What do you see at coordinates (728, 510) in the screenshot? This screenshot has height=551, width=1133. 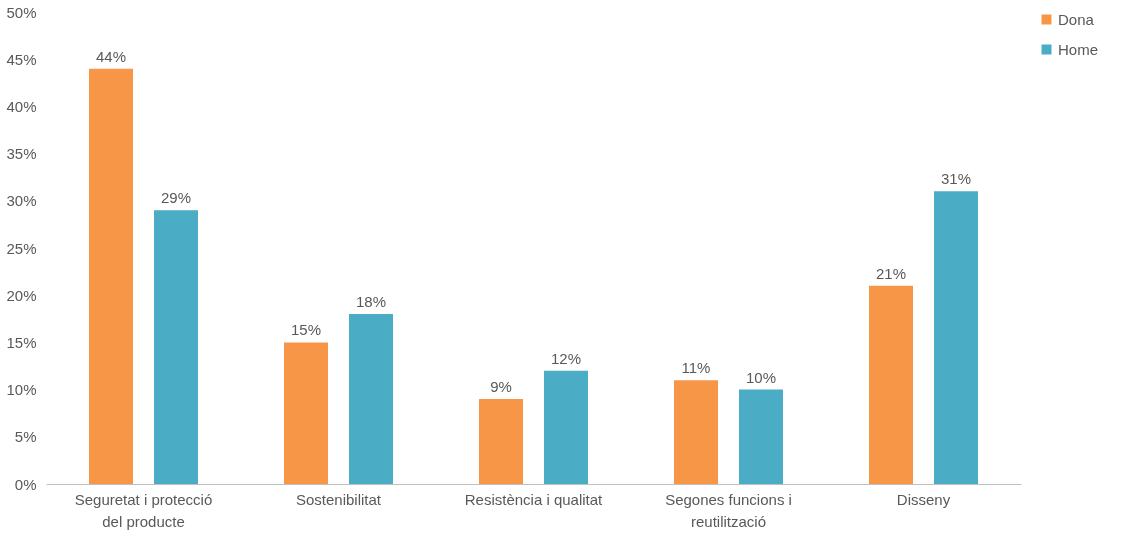 I see `x-tick-label: Segones funcions i reutilització` at bounding box center [728, 510].